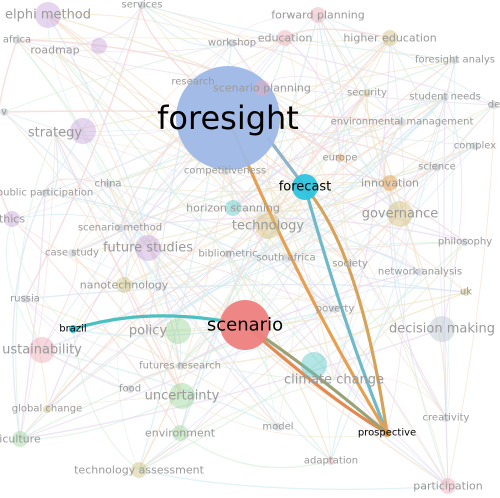 This screenshot has height=498, width=500. Describe the element at coordinates (475, 146) in the screenshot. I see `node-complex` at that location.